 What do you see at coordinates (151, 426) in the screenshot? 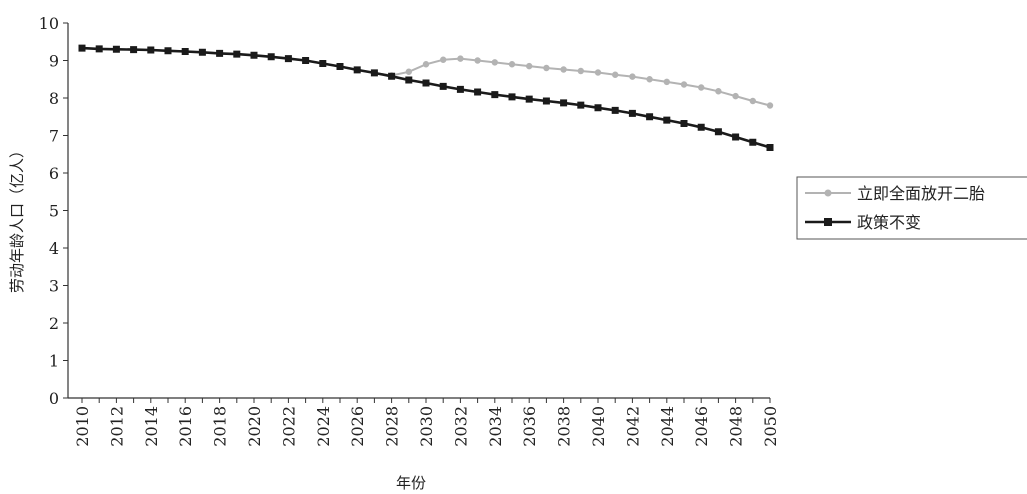
I see `x-tick-label: 2014` at bounding box center [151, 426].